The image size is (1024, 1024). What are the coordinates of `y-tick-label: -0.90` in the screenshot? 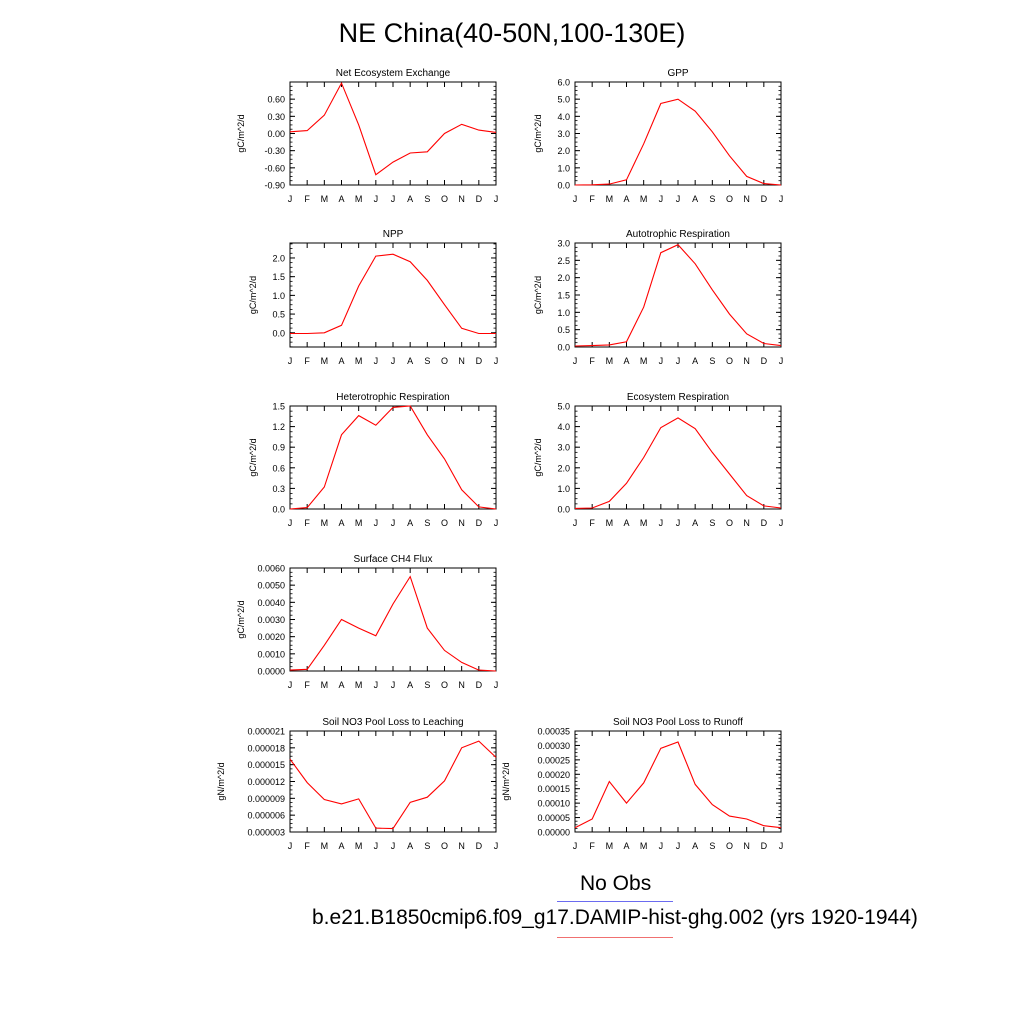 It's located at (274, 186).